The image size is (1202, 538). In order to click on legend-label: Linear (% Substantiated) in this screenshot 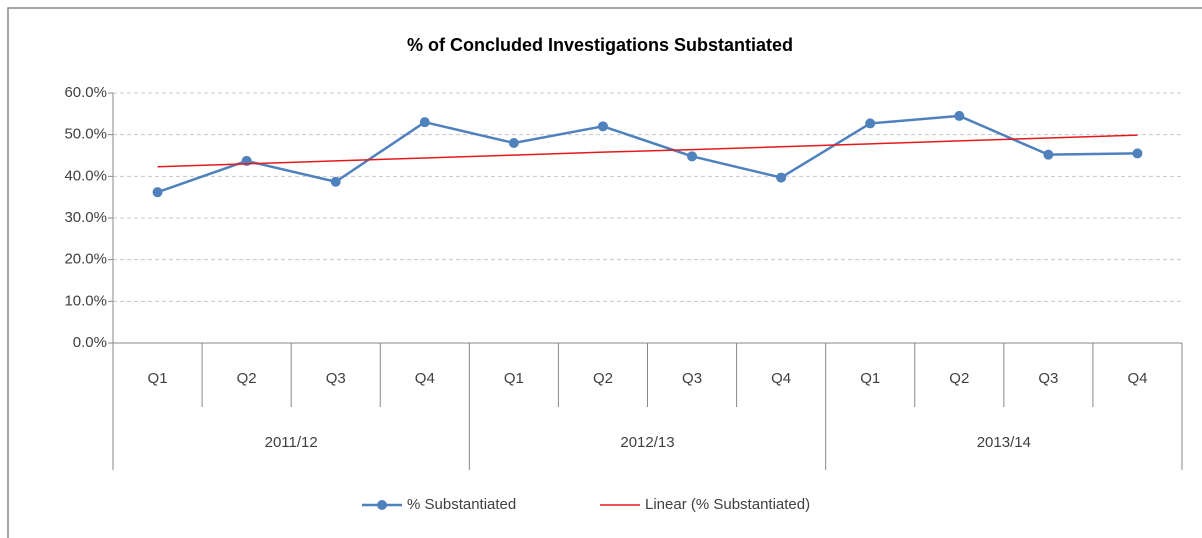, I will do `click(727, 504)`.